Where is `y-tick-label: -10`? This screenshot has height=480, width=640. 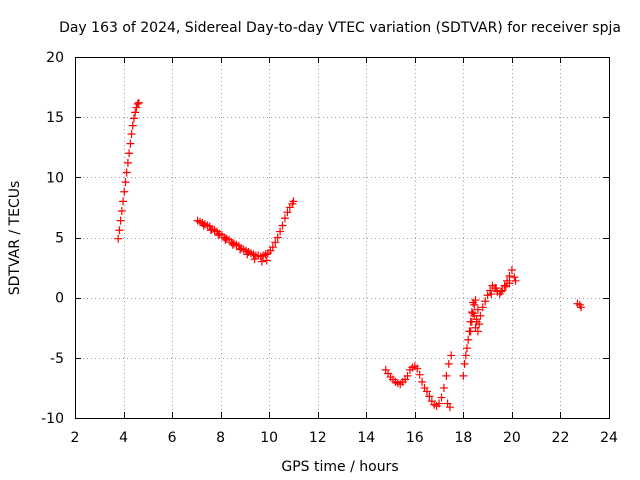
y-tick-label: -10 is located at coordinates (52, 419).